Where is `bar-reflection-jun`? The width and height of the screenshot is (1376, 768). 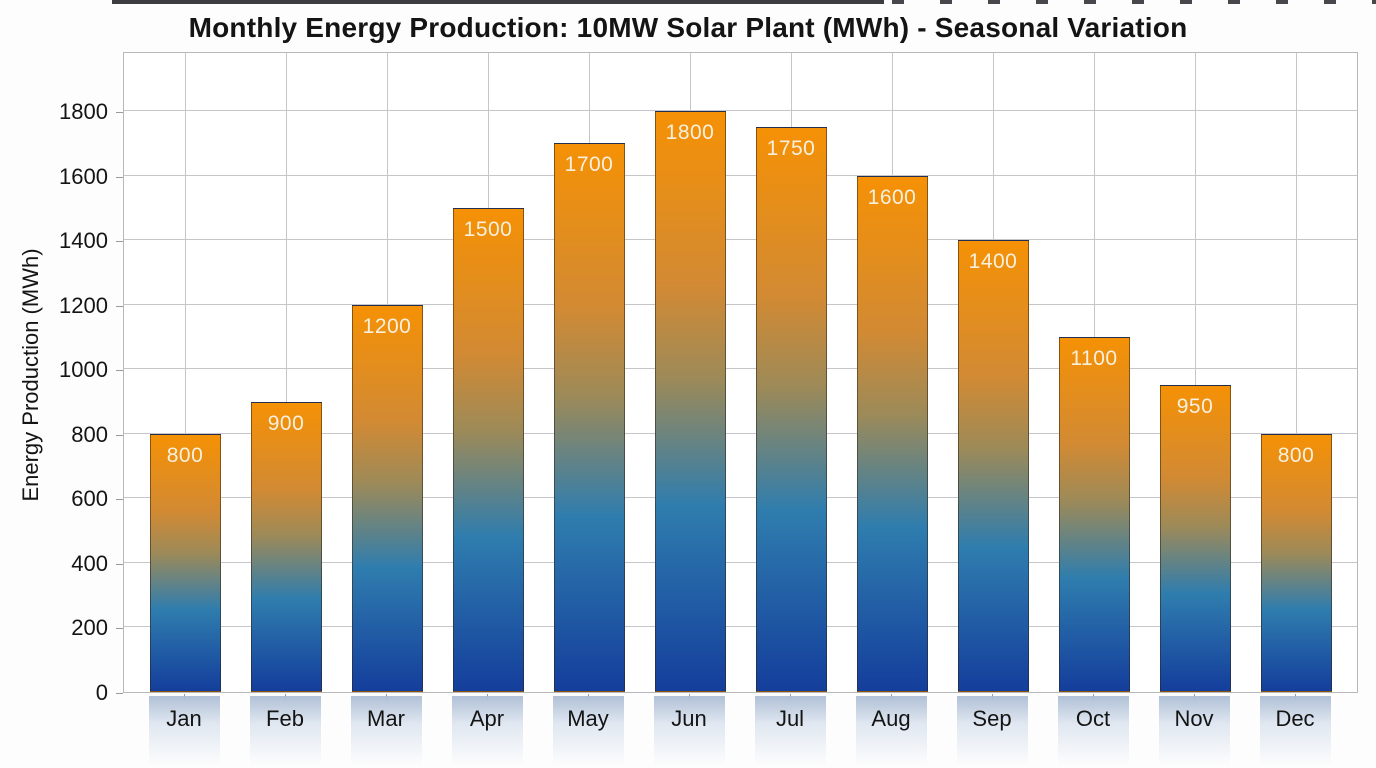 bar-reflection-jun is located at coordinates (689, 731).